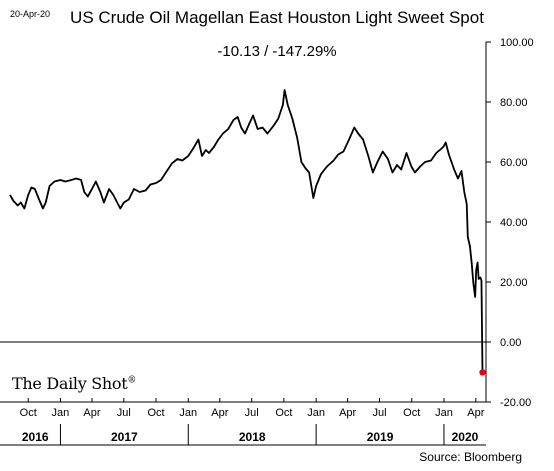 This screenshot has height=471, width=554. Describe the element at coordinates (380, 437) in the screenshot. I see `year-label: 2019` at that location.